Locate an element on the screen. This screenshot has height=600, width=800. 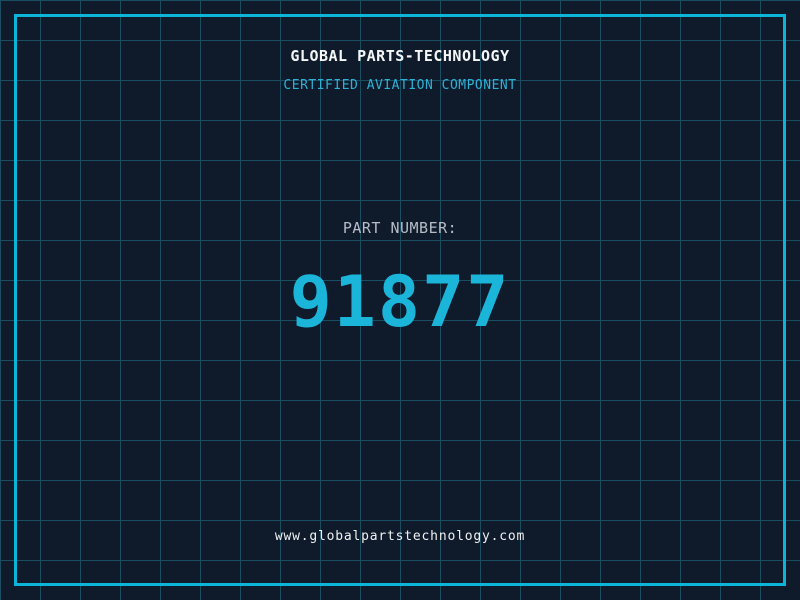
part-number-label: PART NUMBER: is located at coordinates (400, 228).